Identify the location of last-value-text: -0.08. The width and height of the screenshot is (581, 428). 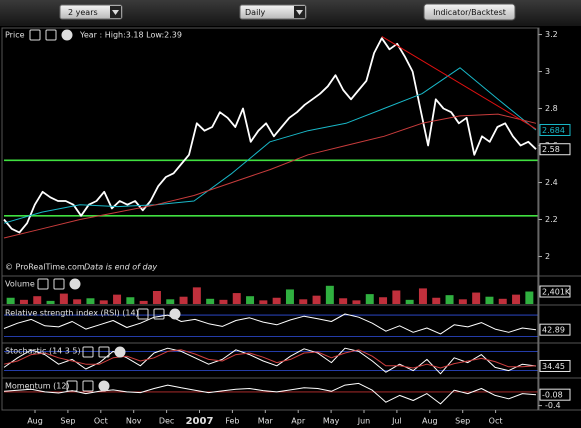
(552, 395).